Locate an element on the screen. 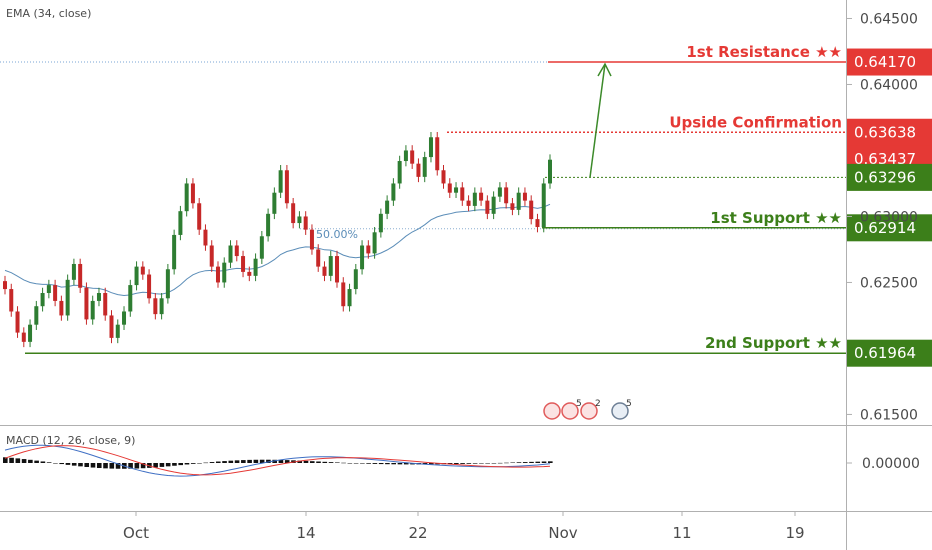 This screenshot has height=550, width=932. y-tick-label: 0.64500 is located at coordinates (889, 19).